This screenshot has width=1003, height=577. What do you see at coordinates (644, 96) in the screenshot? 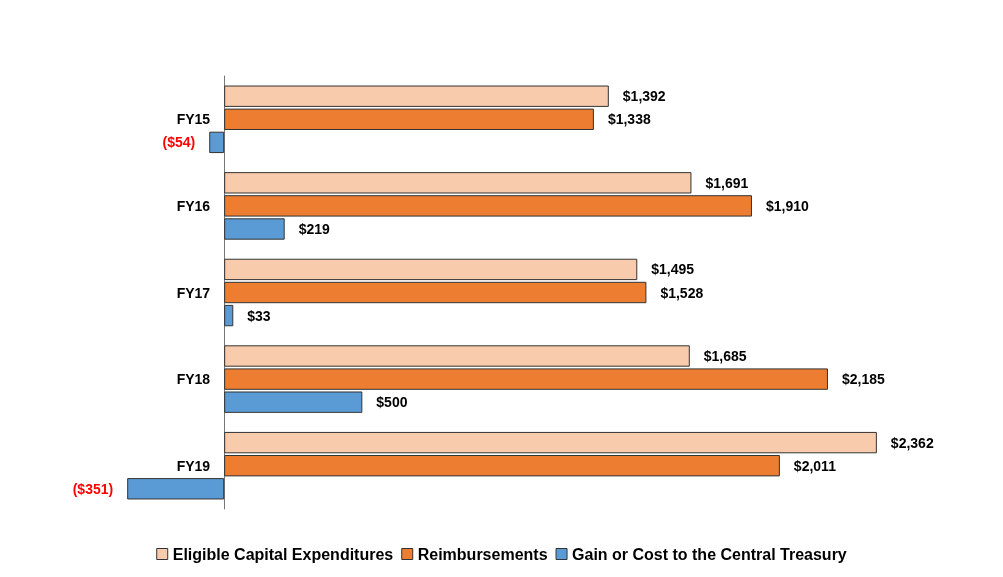
I see `data-label: $1,392` at bounding box center [644, 96].